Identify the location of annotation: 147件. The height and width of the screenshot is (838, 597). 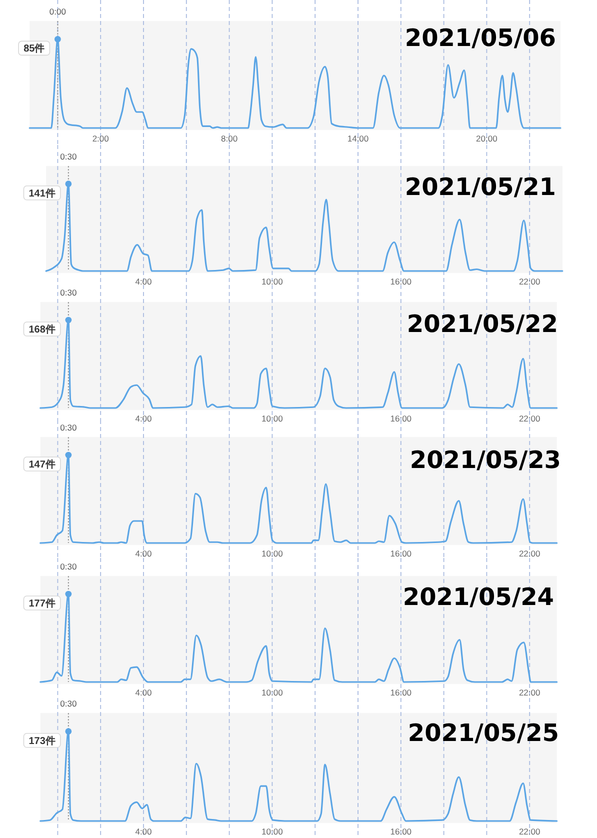
(42, 464).